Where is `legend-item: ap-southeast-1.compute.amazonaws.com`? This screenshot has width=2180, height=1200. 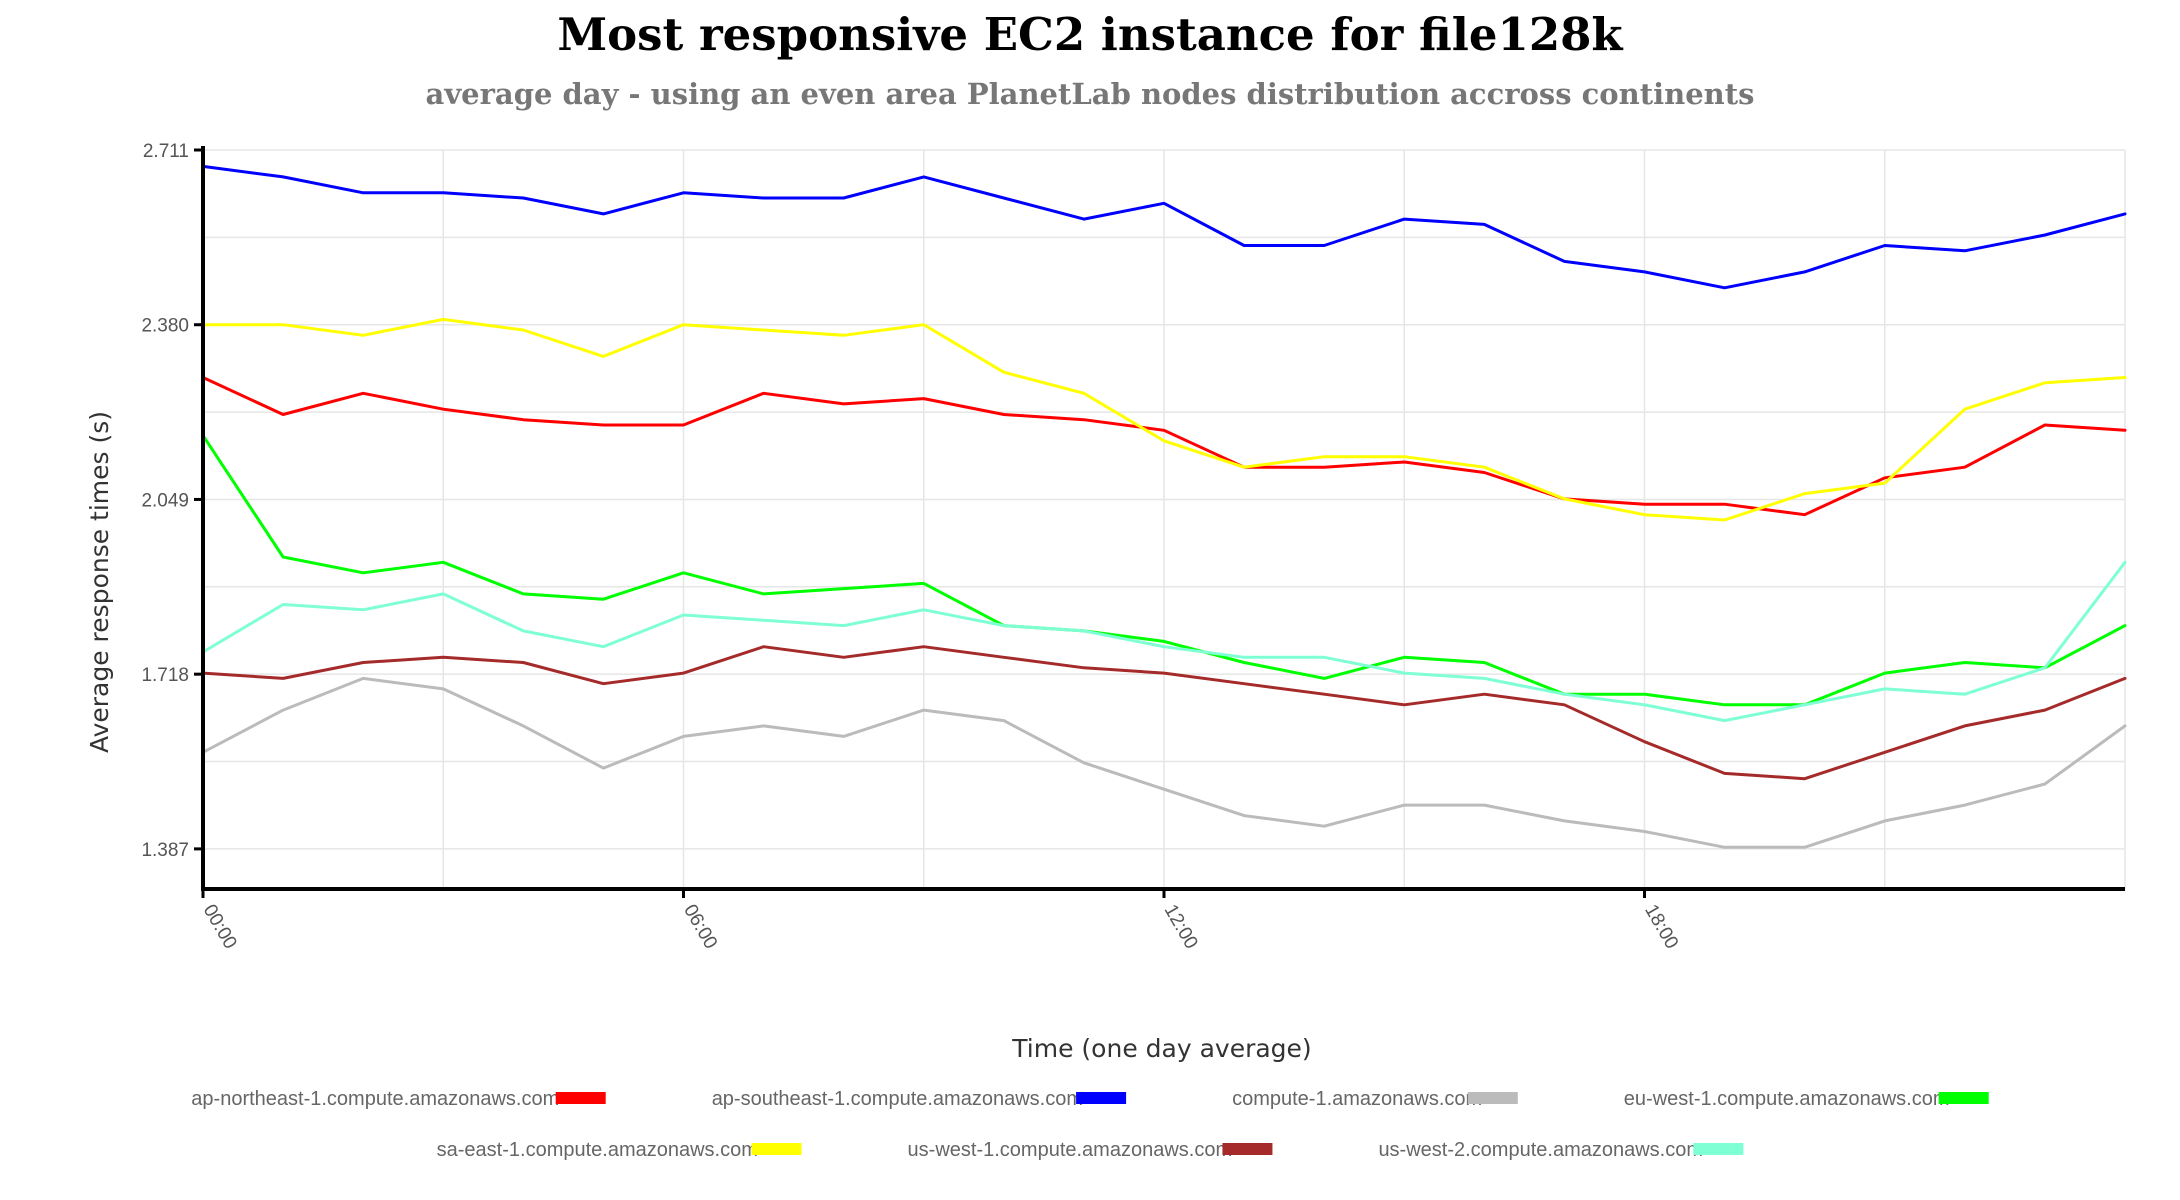
legend-item: ap-southeast-1.compute.amazonaws.com is located at coordinates (919, 1099).